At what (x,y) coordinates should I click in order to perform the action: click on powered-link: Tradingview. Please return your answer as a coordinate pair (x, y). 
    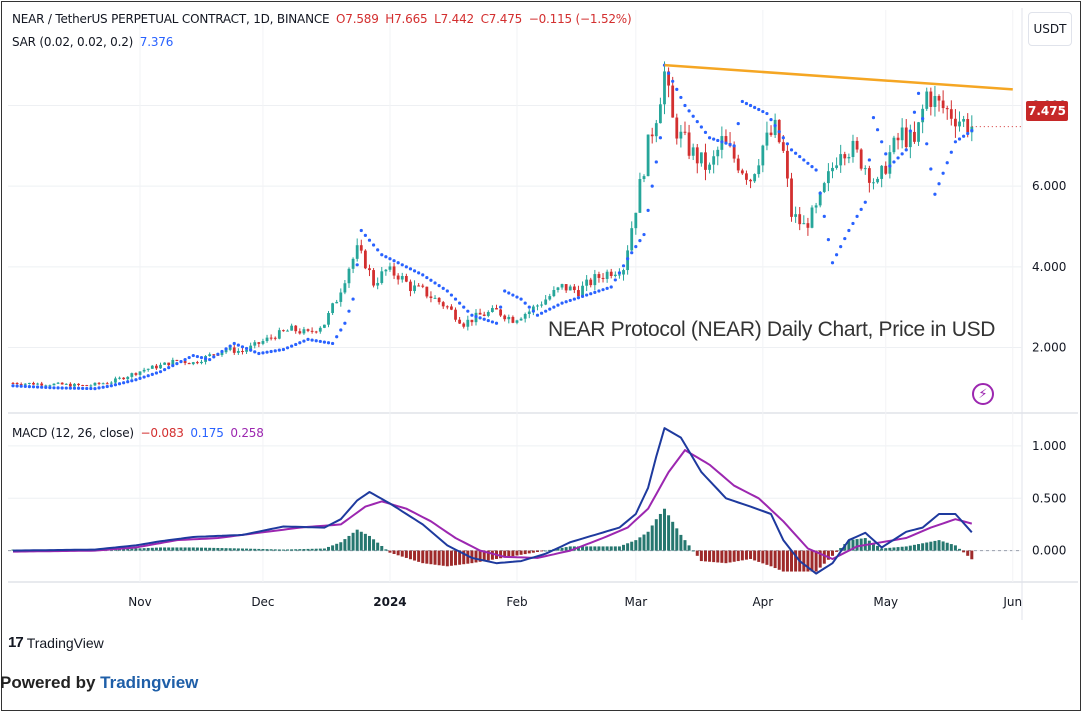
    Looking at the image, I should click on (149, 682).